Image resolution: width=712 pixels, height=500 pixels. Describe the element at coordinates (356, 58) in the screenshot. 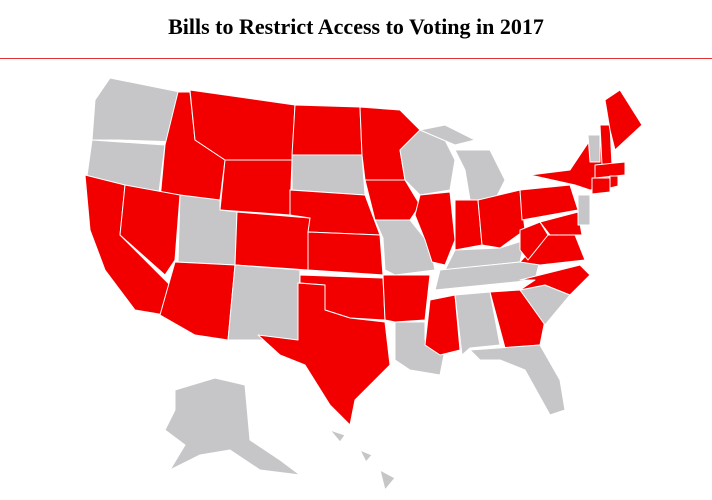

I see `title-rule` at that location.